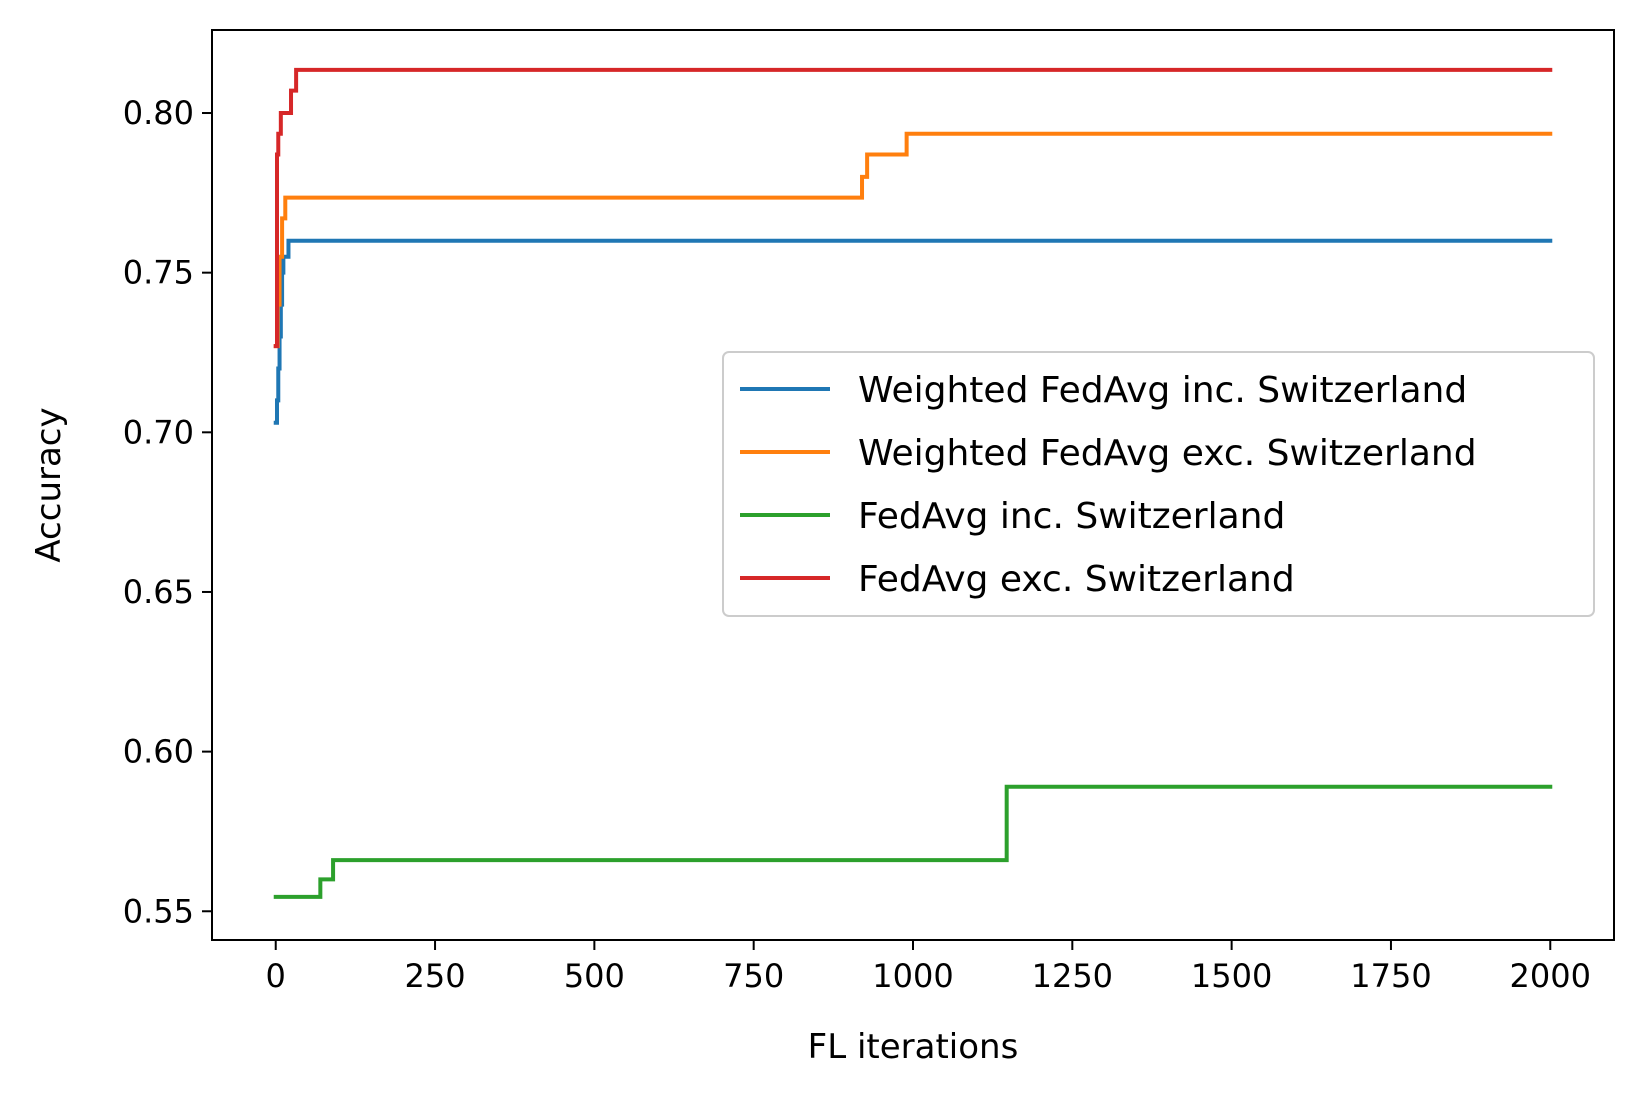 The image size is (1635, 1095). What do you see at coordinates (1072, 976) in the screenshot?
I see `x-tick-label: 1250` at bounding box center [1072, 976].